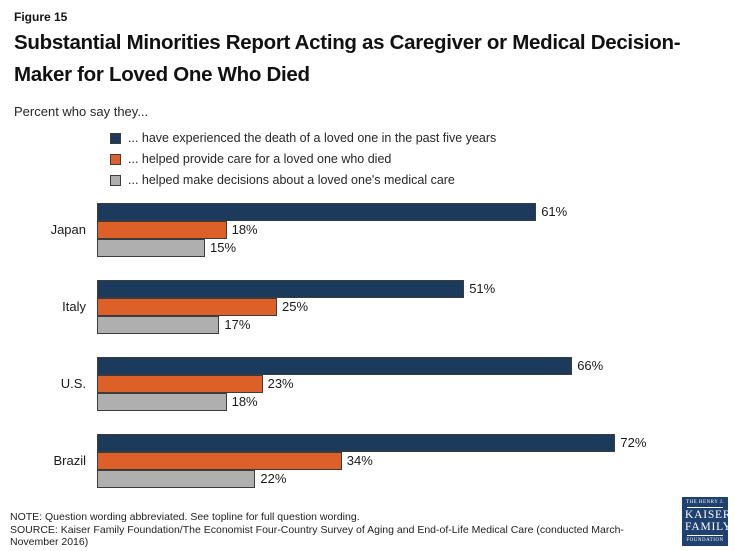 This screenshot has height=551, width=735. What do you see at coordinates (273, 479) in the screenshot?
I see `value-label: 22%` at bounding box center [273, 479].